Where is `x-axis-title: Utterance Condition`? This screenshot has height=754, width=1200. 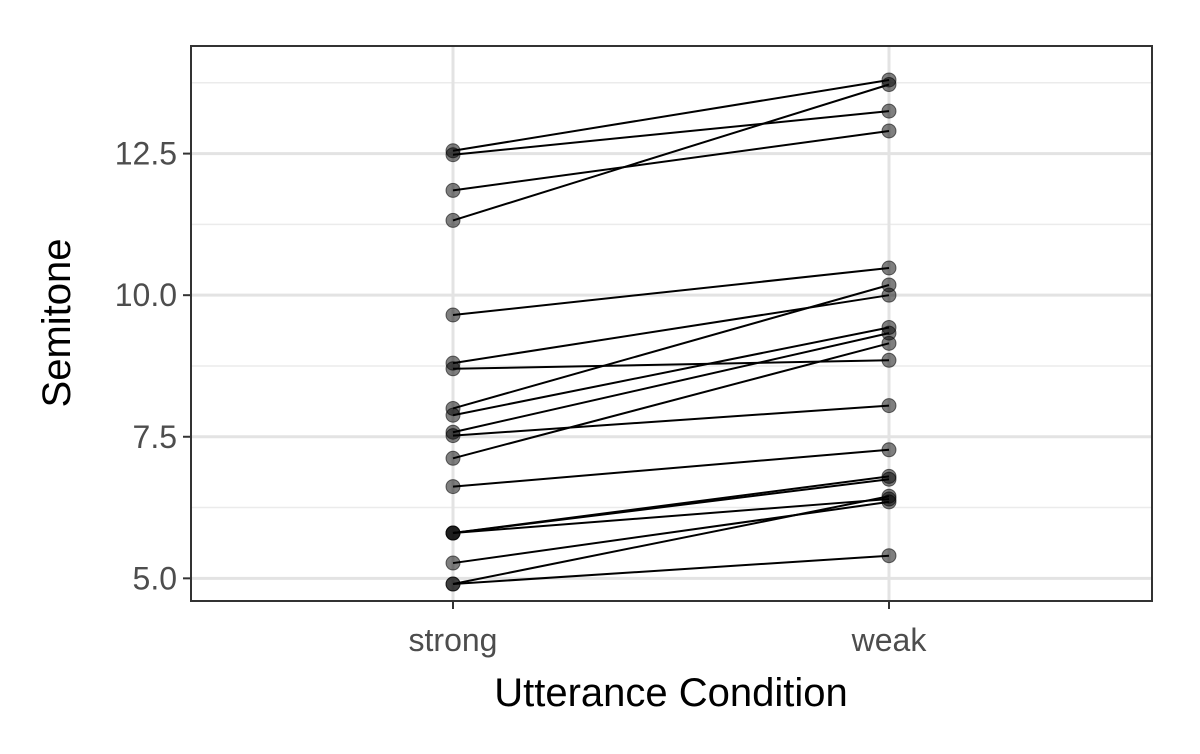 x-axis-title: Utterance Condition is located at coordinates (671, 693).